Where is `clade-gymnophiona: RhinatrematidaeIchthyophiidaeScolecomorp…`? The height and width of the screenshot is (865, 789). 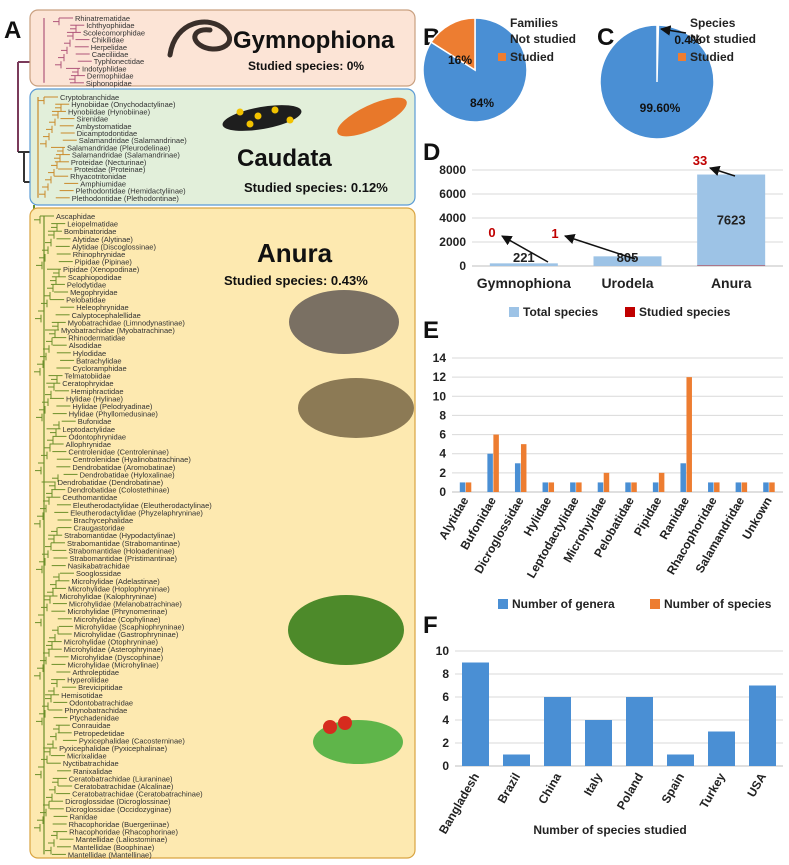
clade-gymnophiona: RhinatrematidaeIchthyophiidaeScolecomorp… is located at coordinates (222, 48).